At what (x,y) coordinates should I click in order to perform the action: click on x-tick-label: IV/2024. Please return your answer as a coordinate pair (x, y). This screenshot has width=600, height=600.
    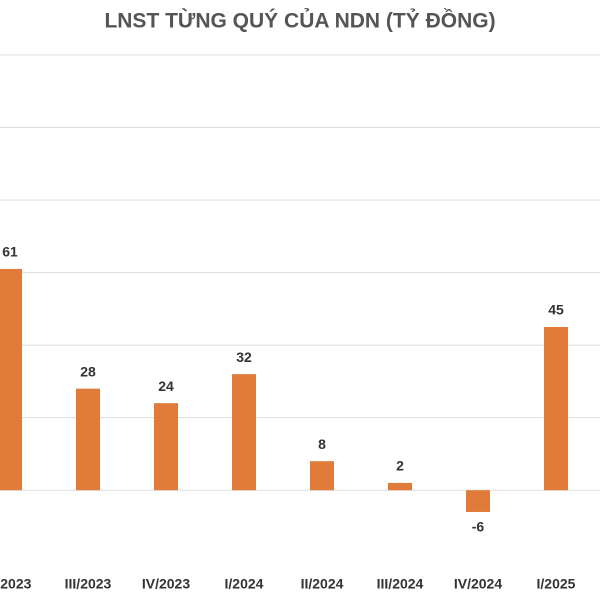
    Looking at the image, I should click on (478, 584).